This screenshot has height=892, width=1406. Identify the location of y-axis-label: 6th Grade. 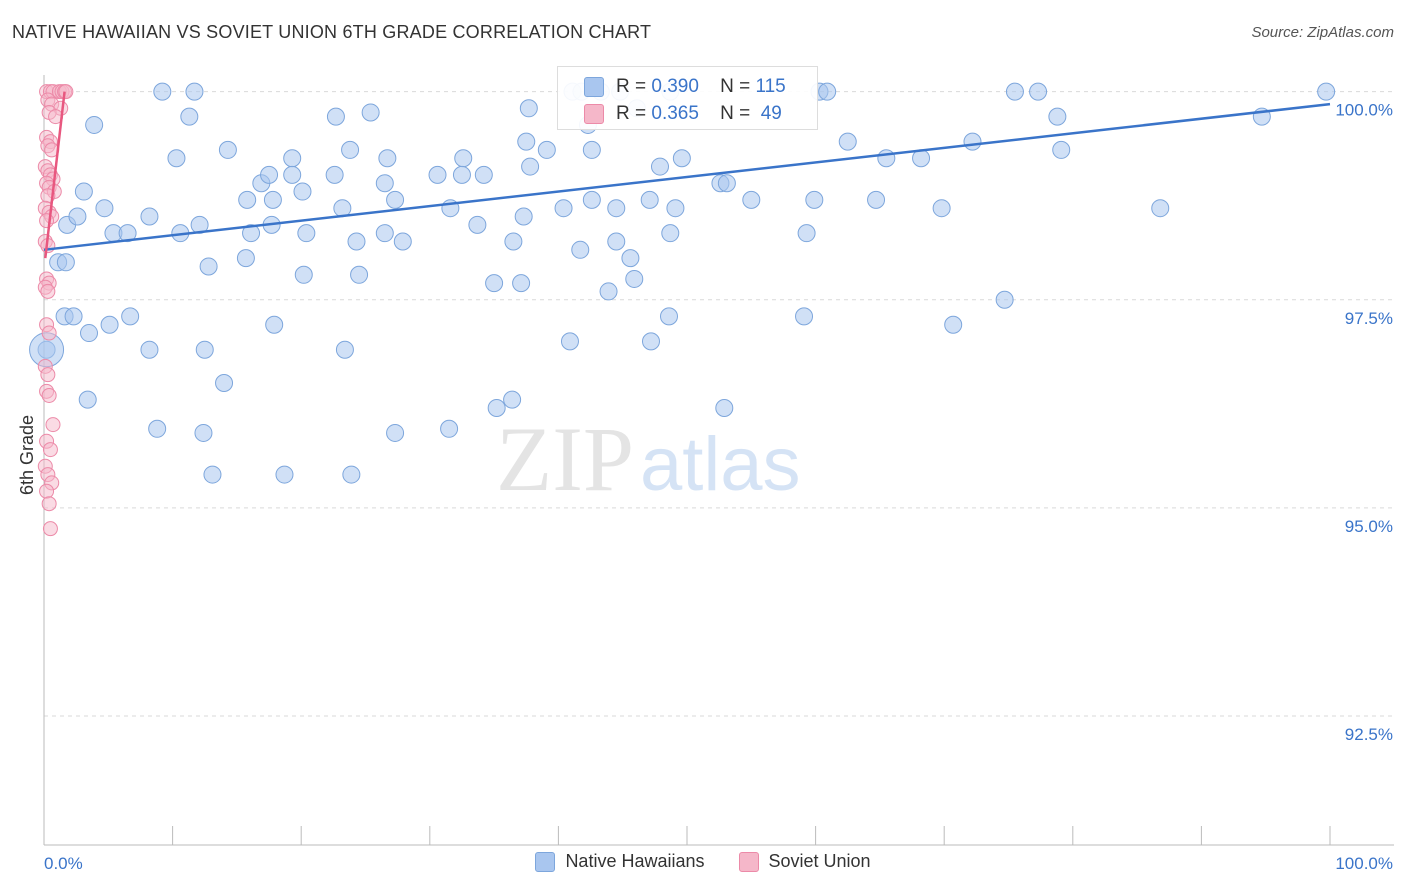
(27, 455).